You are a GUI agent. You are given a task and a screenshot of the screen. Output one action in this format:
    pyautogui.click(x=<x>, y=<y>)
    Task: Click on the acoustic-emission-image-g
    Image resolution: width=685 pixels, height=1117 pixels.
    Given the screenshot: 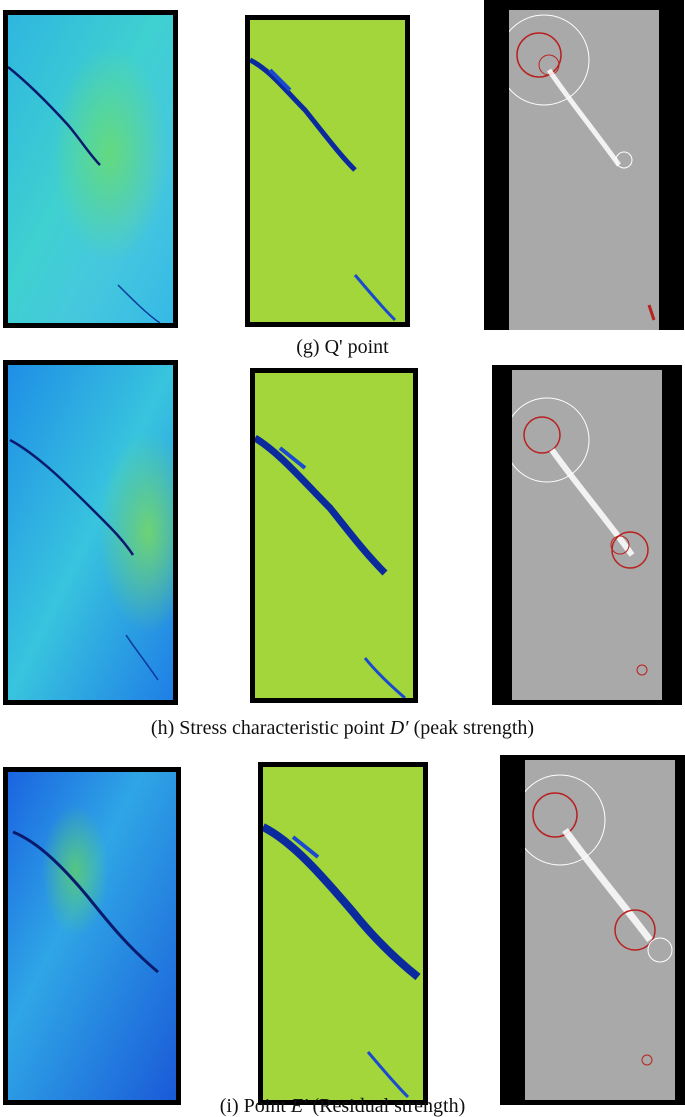 What is the action you would take?
    pyautogui.click(x=584, y=170)
    